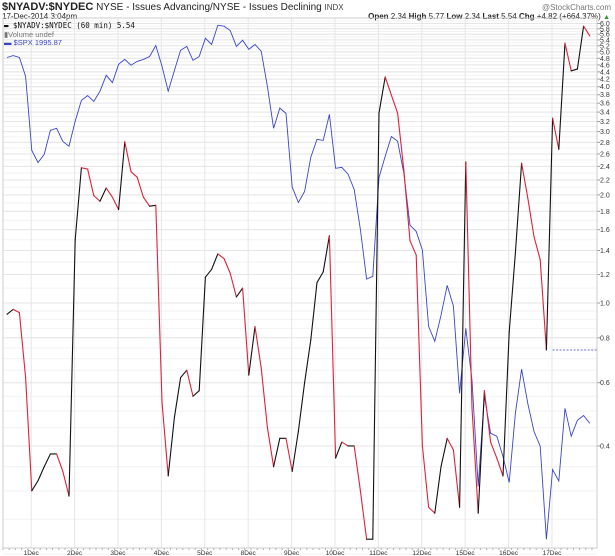 The width and height of the screenshot is (615, 556). What do you see at coordinates (605, 35) in the screenshot?
I see `y-tick-label: 5.6` at bounding box center [605, 35].